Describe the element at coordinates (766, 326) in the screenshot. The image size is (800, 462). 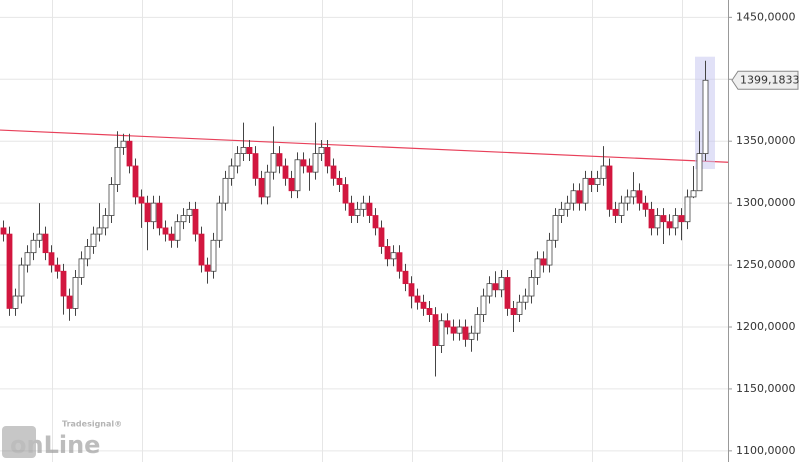
I see `y-tick-label: 1200,0000` at that location.